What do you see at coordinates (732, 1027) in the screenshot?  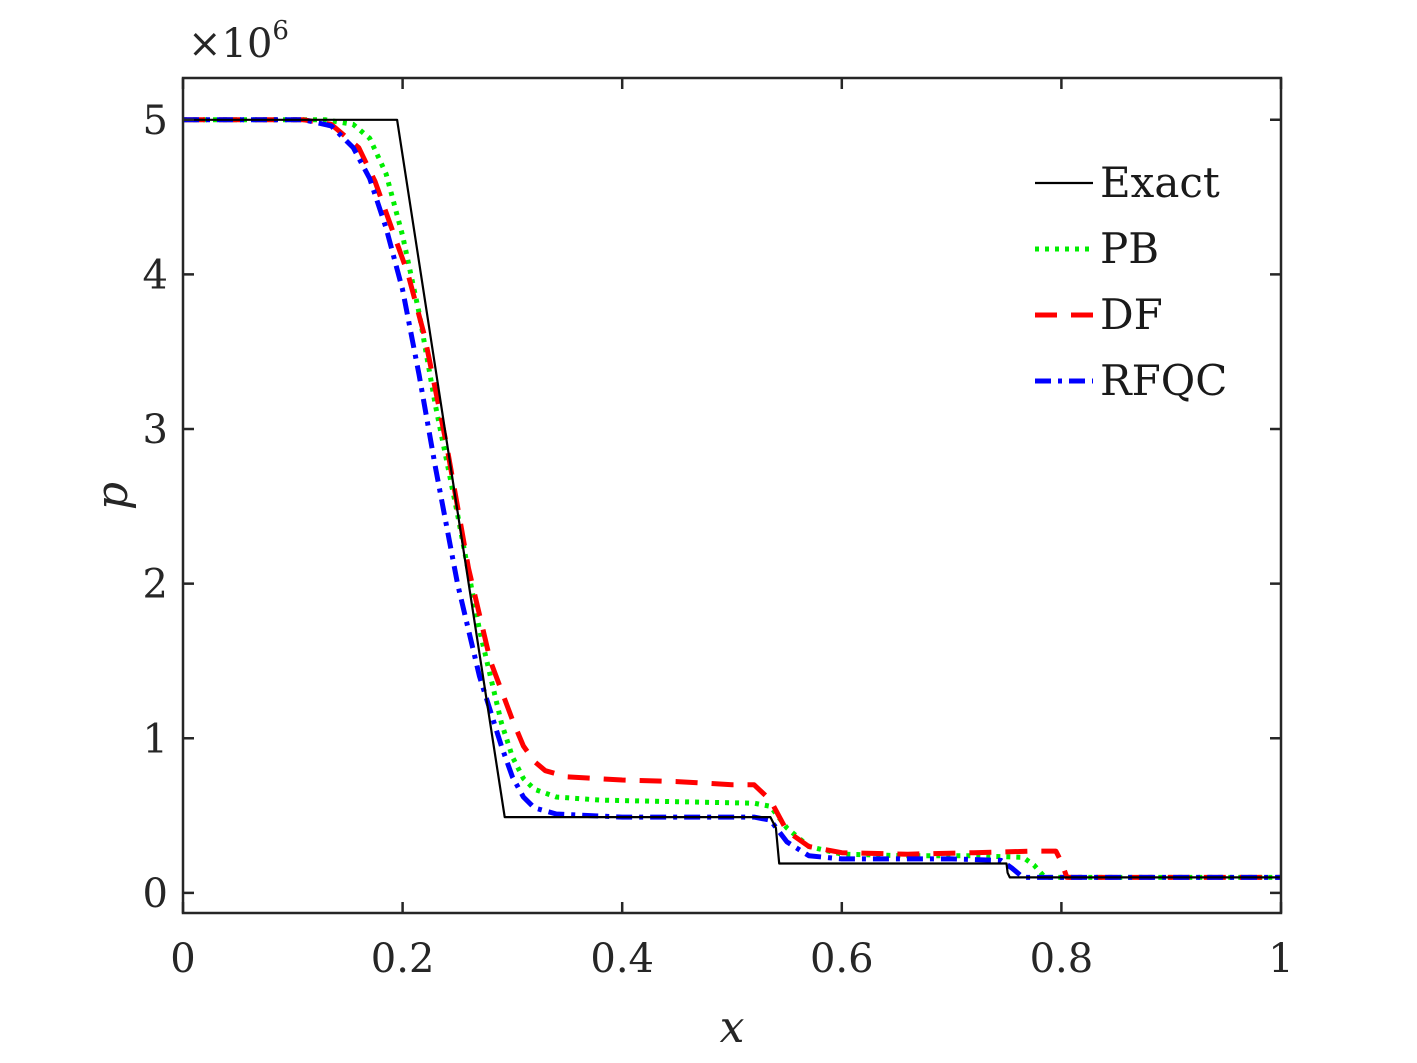 I see `x-axis-label: x` at bounding box center [732, 1027].